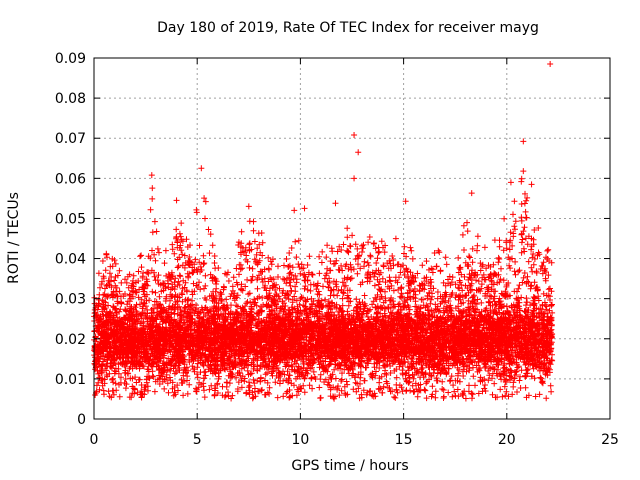 The image size is (640, 480). What do you see at coordinates (507, 440) in the screenshot?
I see `x-tick-label: 20` at bounding box center [507, 440].